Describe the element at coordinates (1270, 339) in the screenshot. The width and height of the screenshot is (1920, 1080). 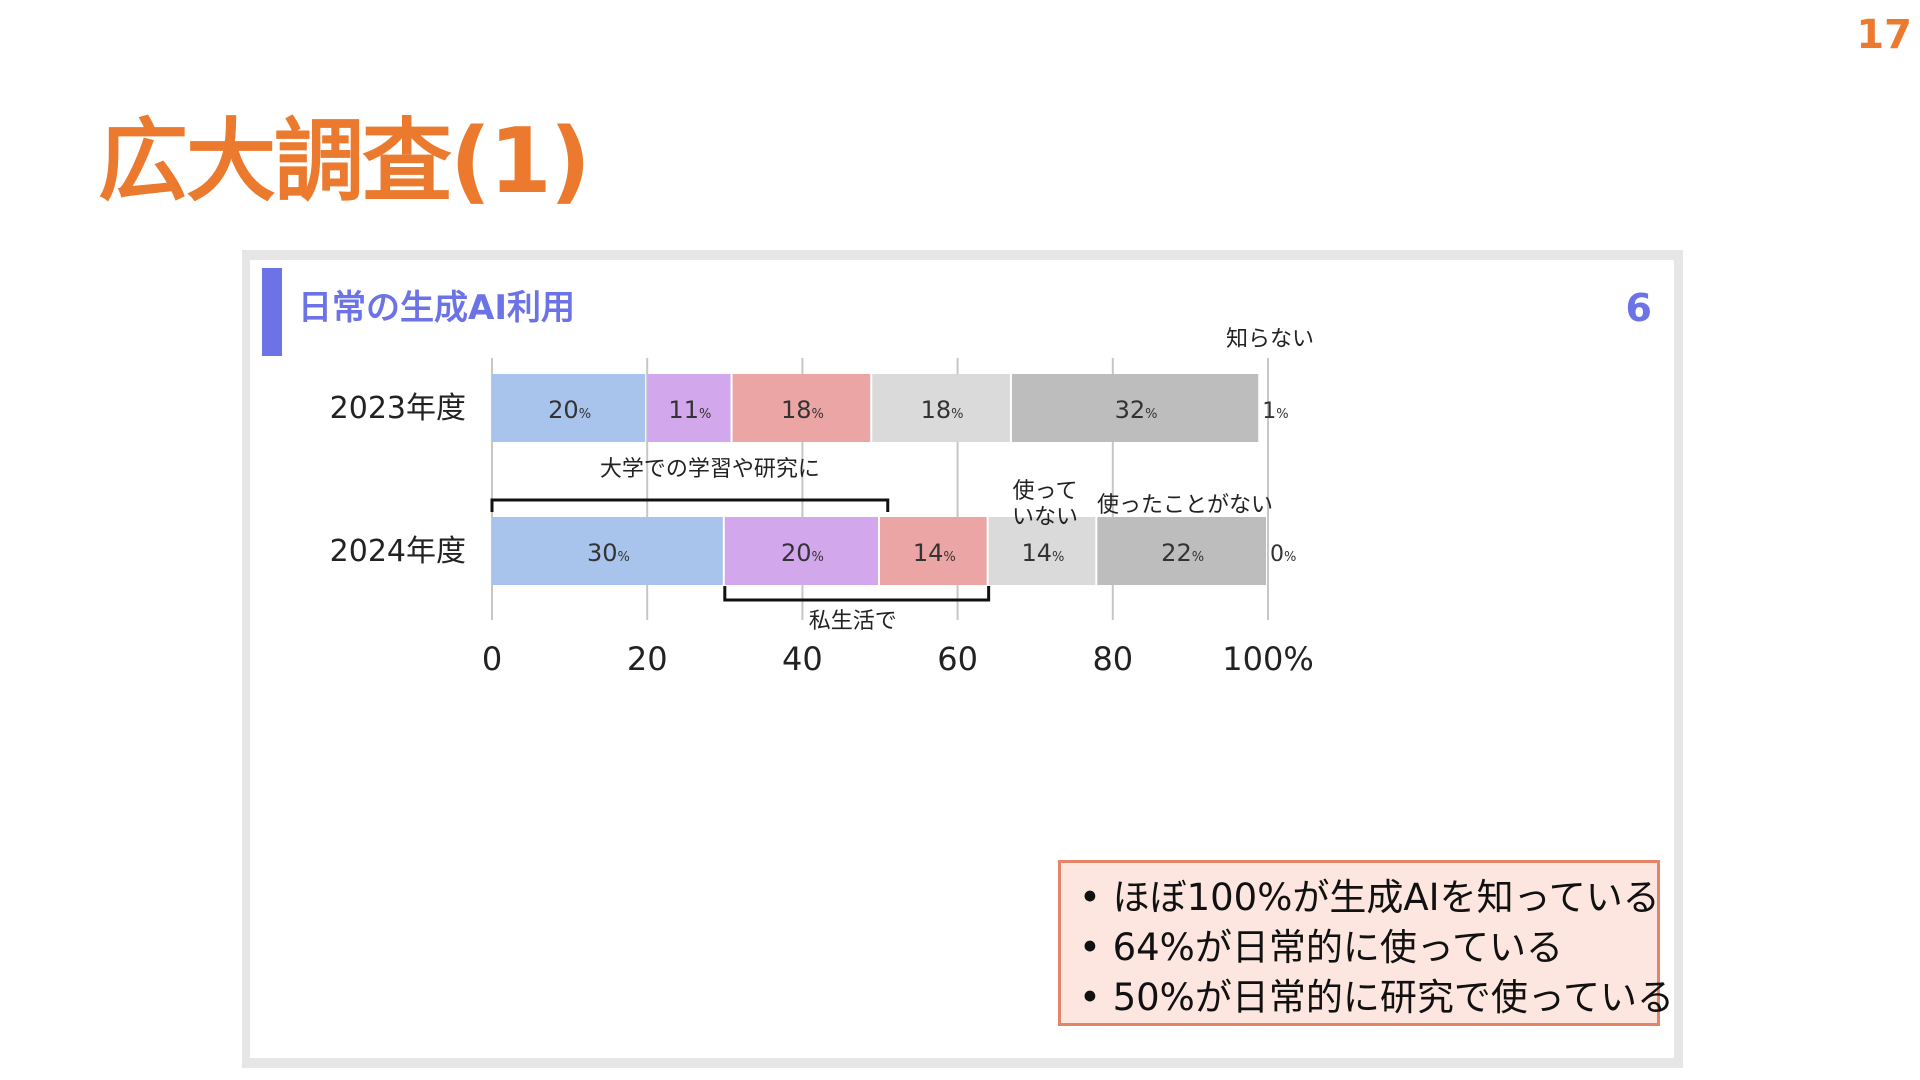
I see `series-label-unknown: 知らない` at that location.